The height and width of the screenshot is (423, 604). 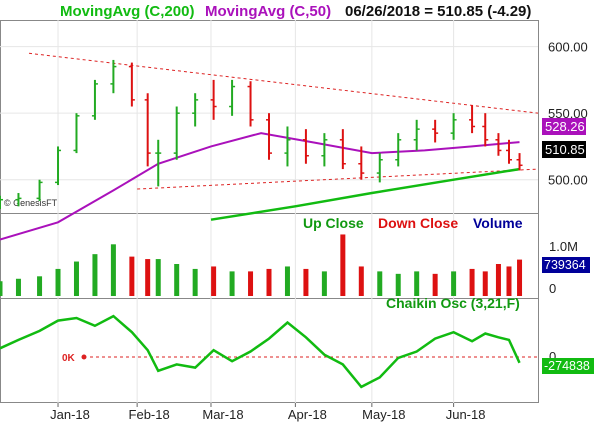 I want to click on price-tick-label: 600.00, so click(x=568, y=47).